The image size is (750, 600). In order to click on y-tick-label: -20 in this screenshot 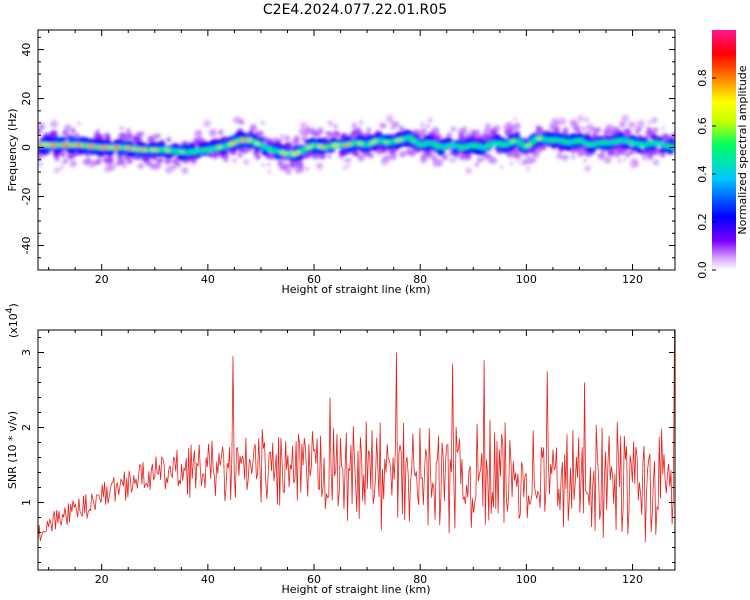, I will do `click(26, 197)`.